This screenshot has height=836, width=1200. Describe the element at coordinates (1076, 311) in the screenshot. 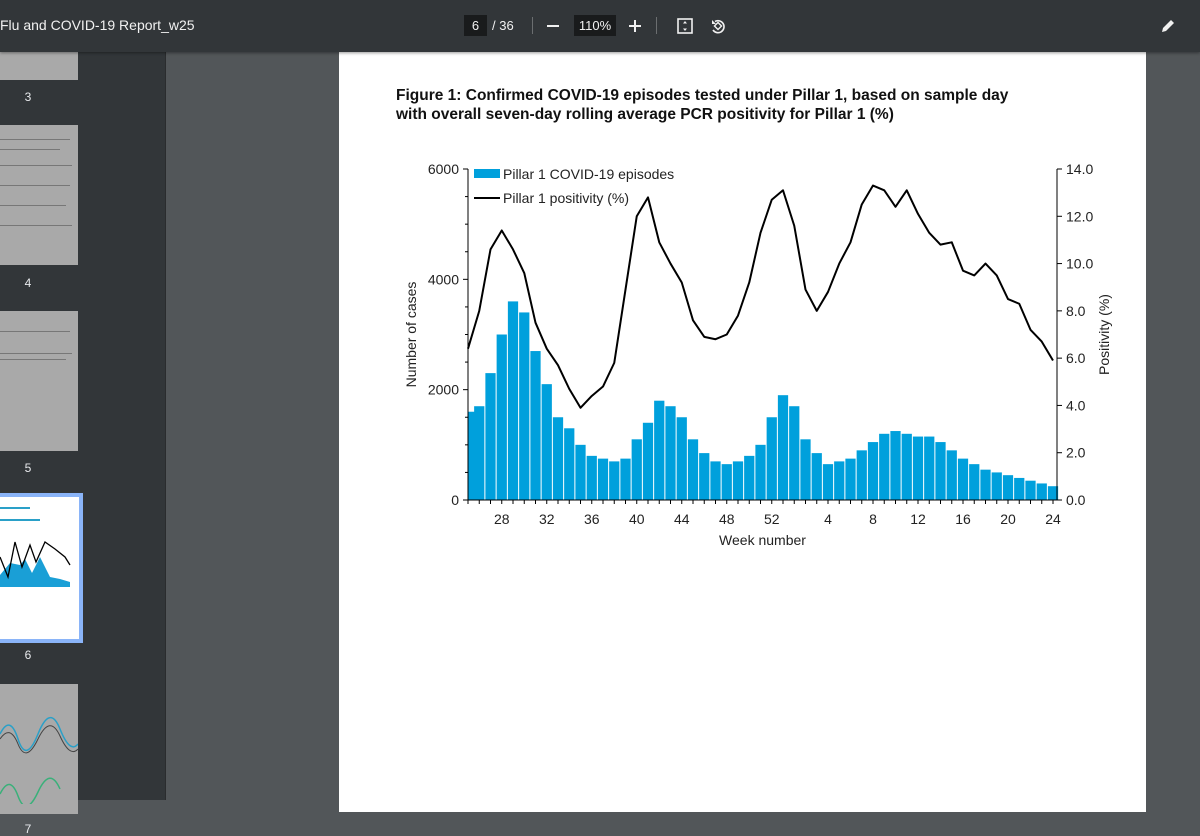

I see `y2-tick-label: 8.0` at that location.